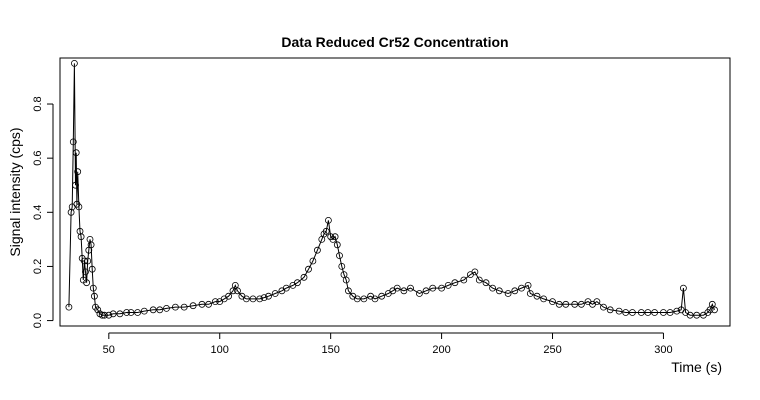 The width and height of the screenshot is (760, 400). Describe the element at coordinates (552, 350) in the screenshot. I see `x-tick-label: 250` at that location.